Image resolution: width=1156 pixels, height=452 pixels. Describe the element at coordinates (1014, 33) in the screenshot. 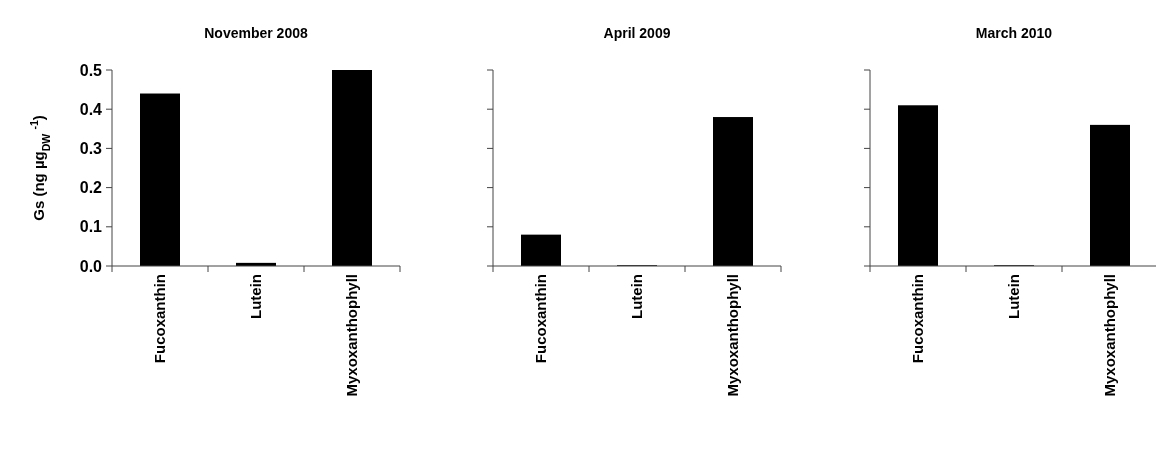

I see `chart-title: March 2010` at that location.